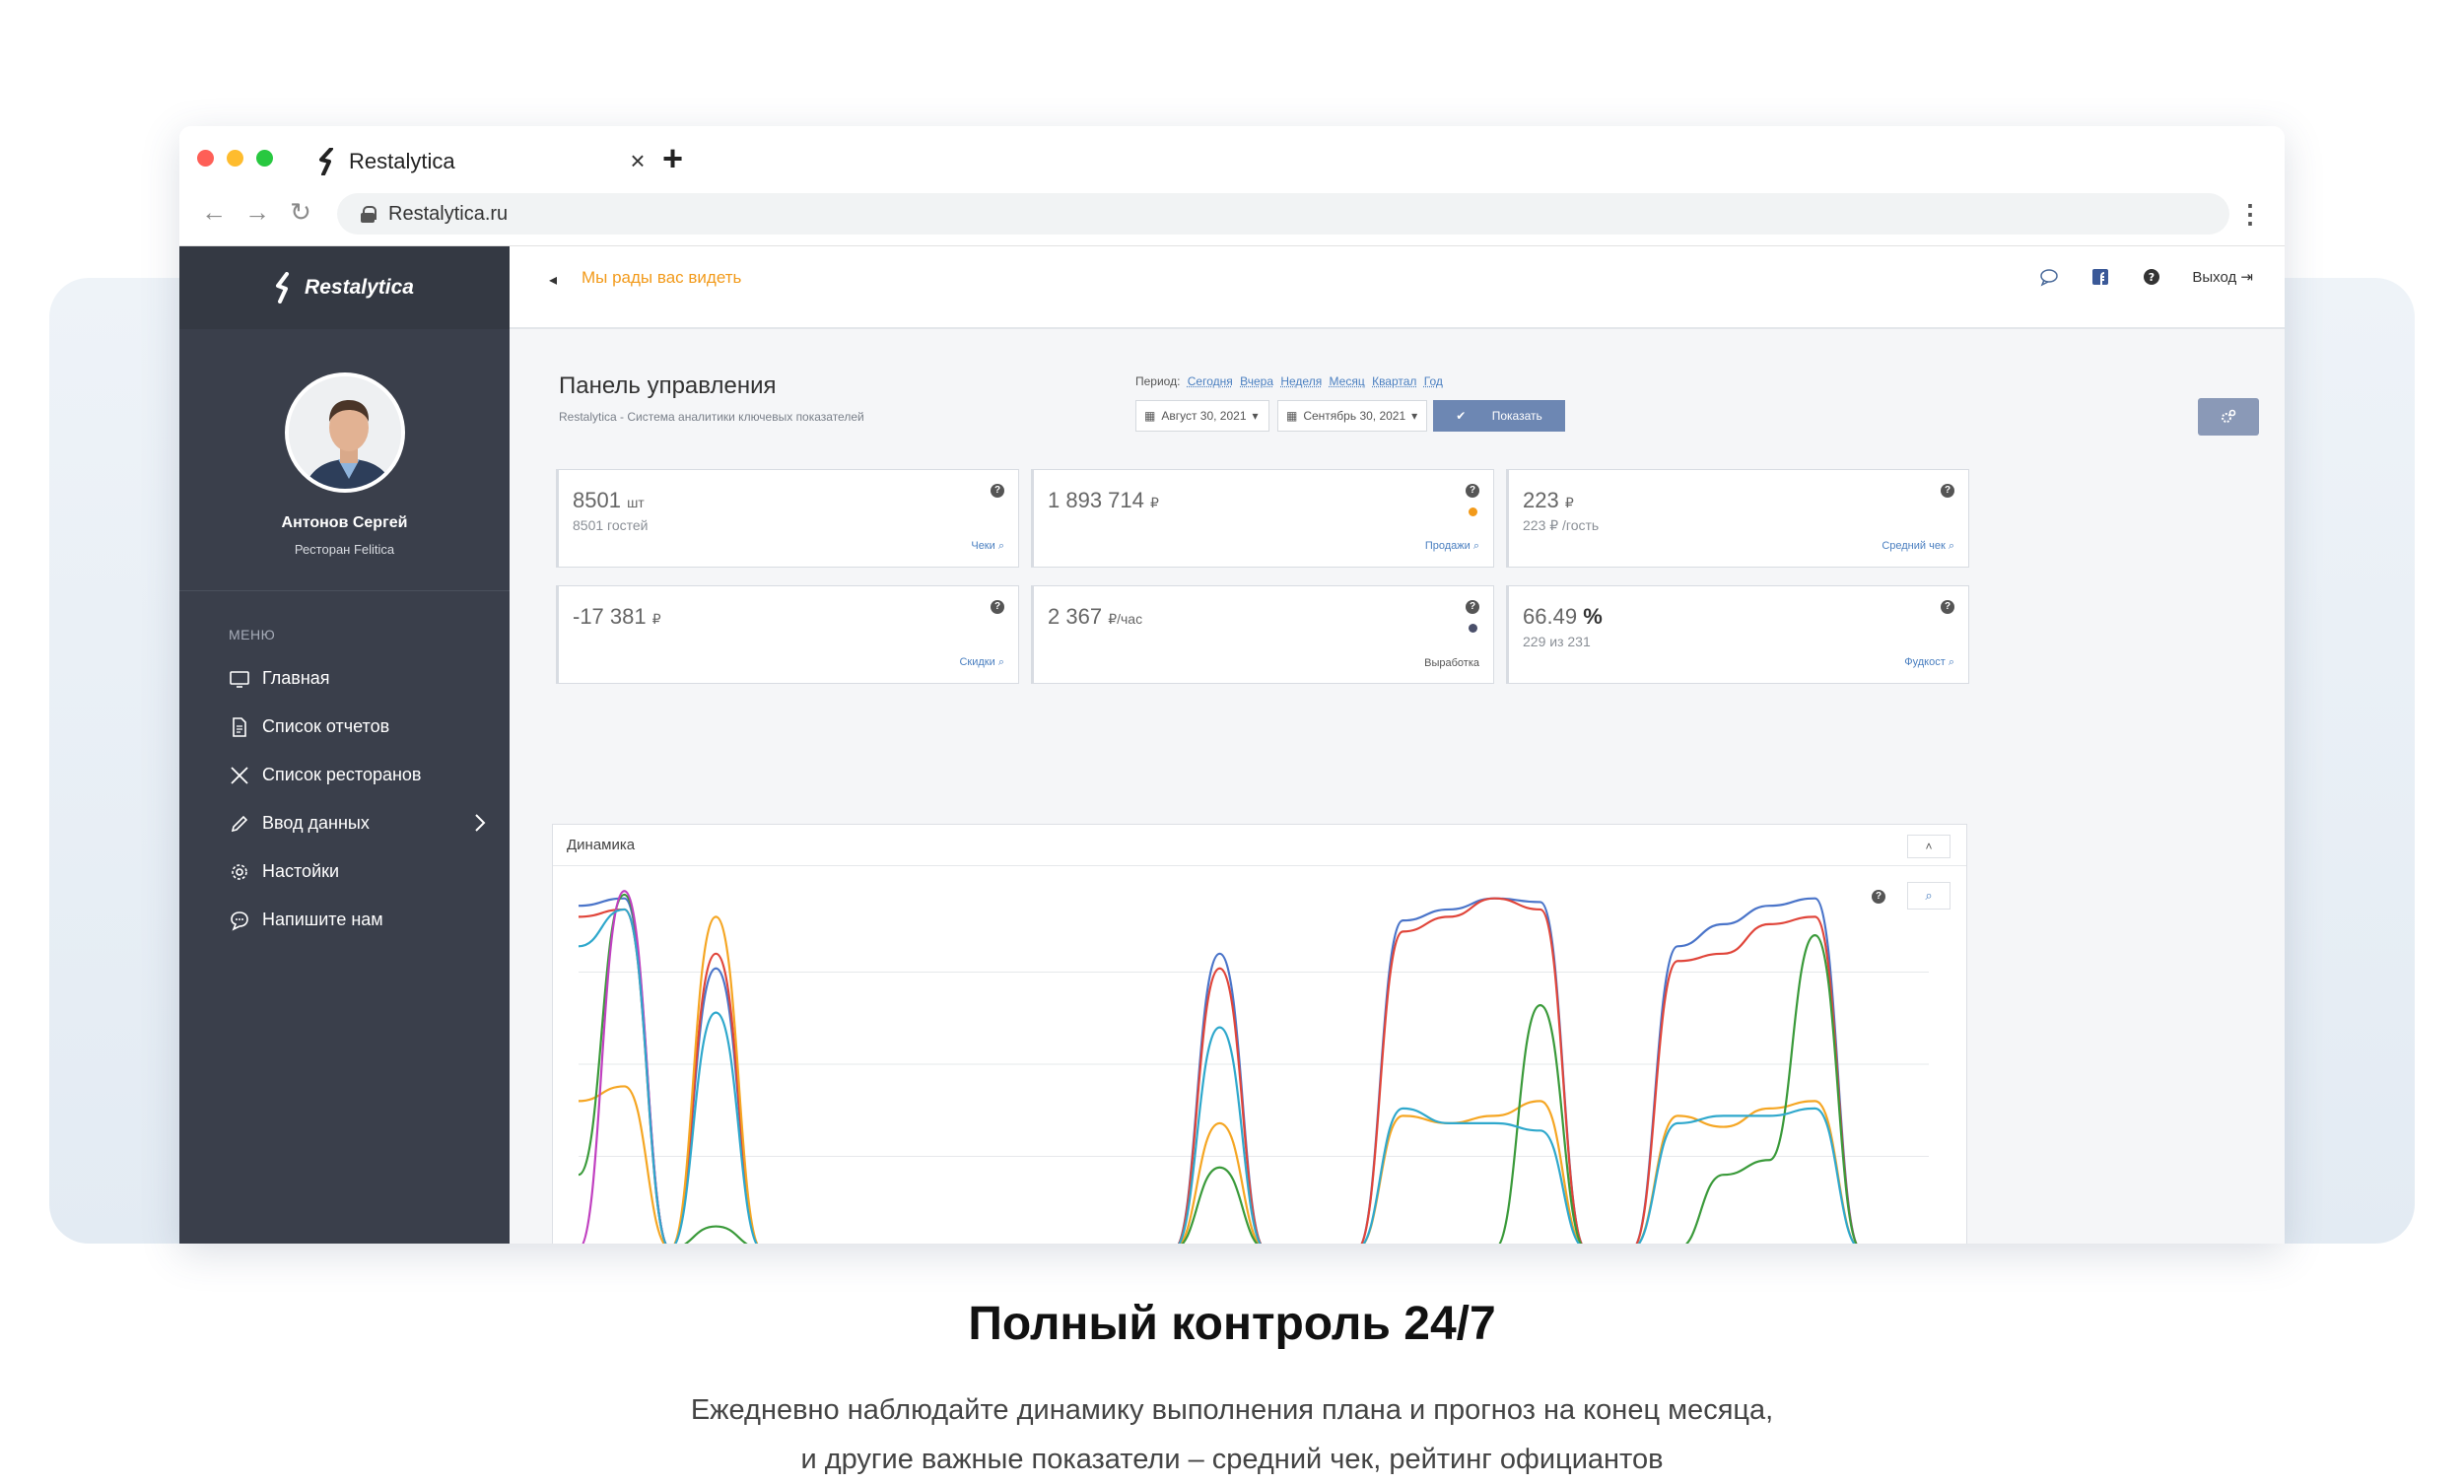  I want to click on period-link-yesterday: Вчера, so click(1256, 381).